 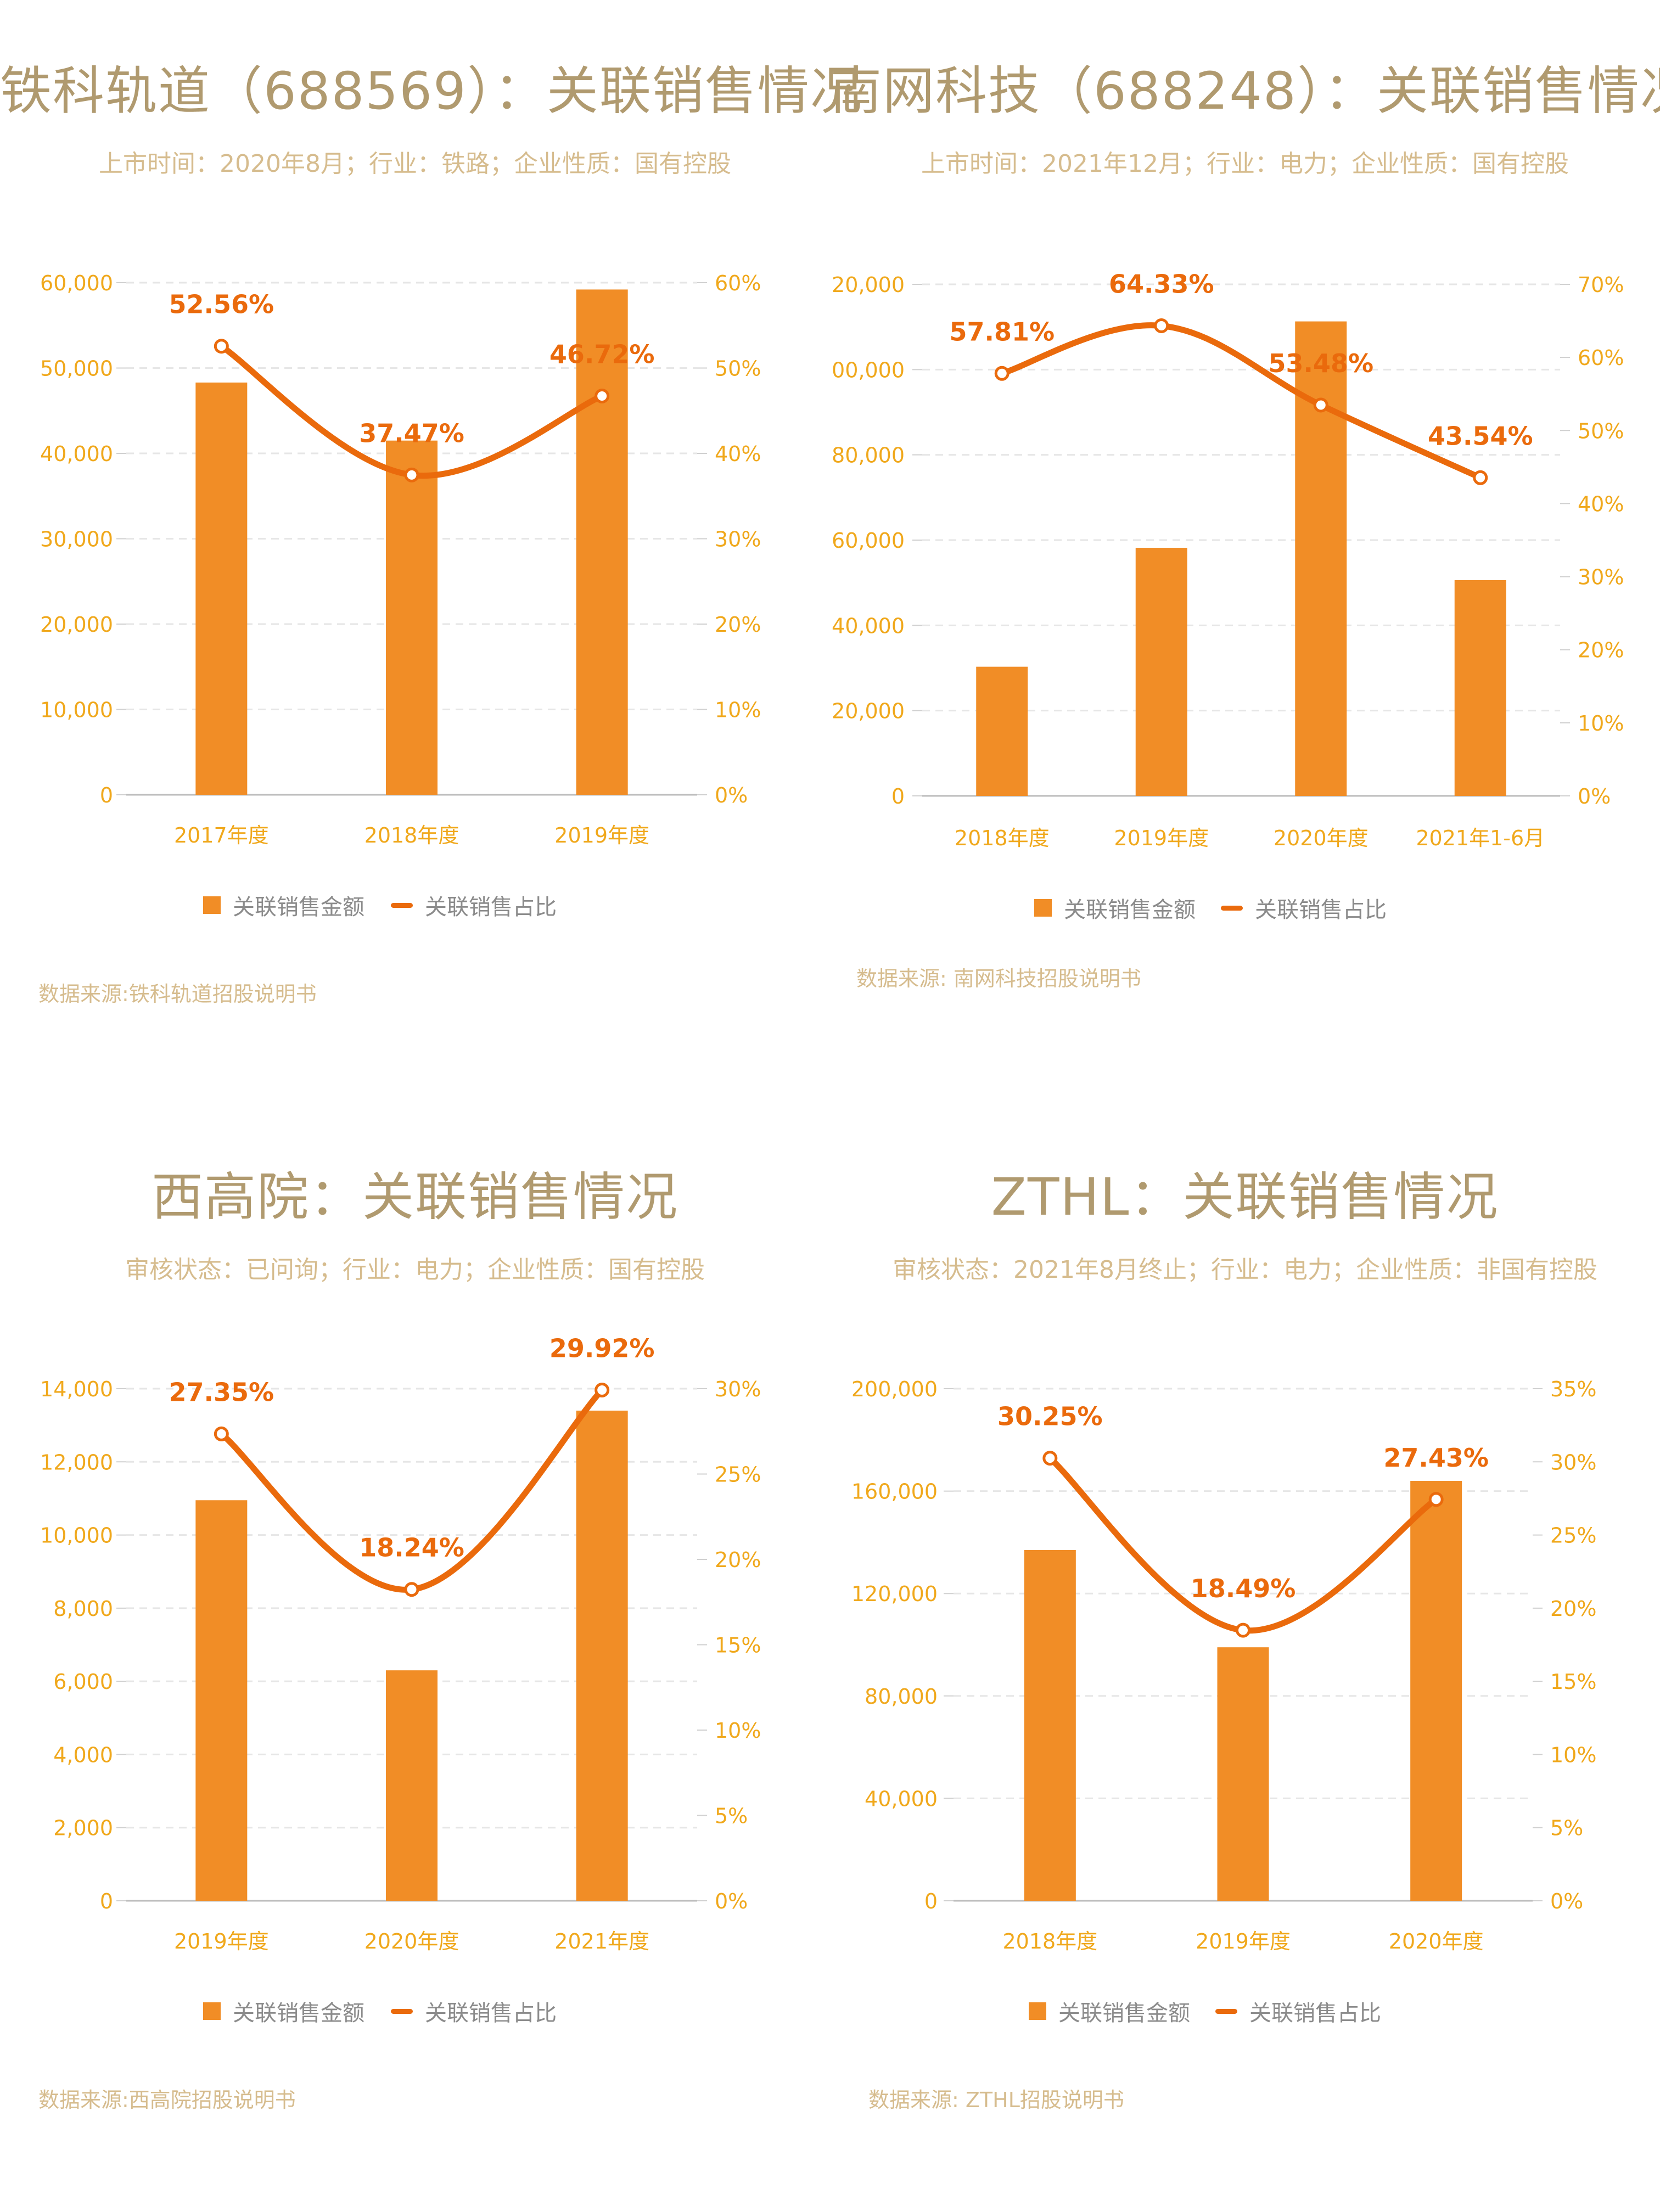 I want to click on y-left-tick-label: 8,000, so click(x=83, y=1609).